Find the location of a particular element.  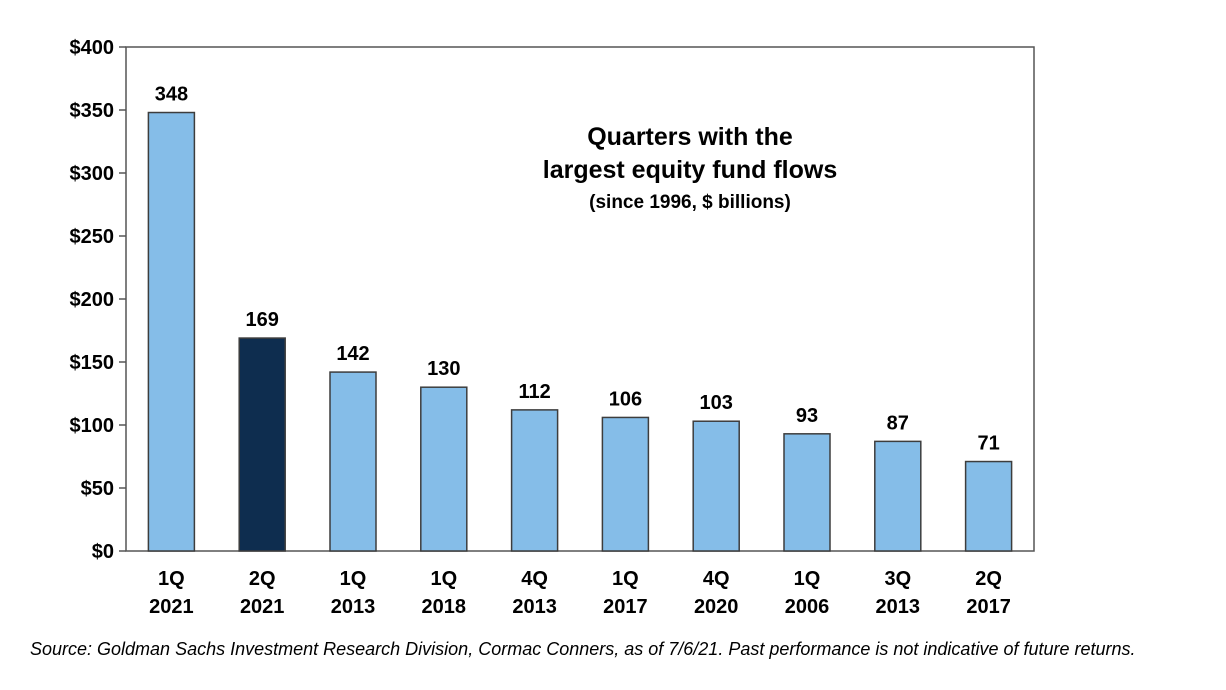

x-tick-label-year: 2018 is located at coordinates (444, 607).